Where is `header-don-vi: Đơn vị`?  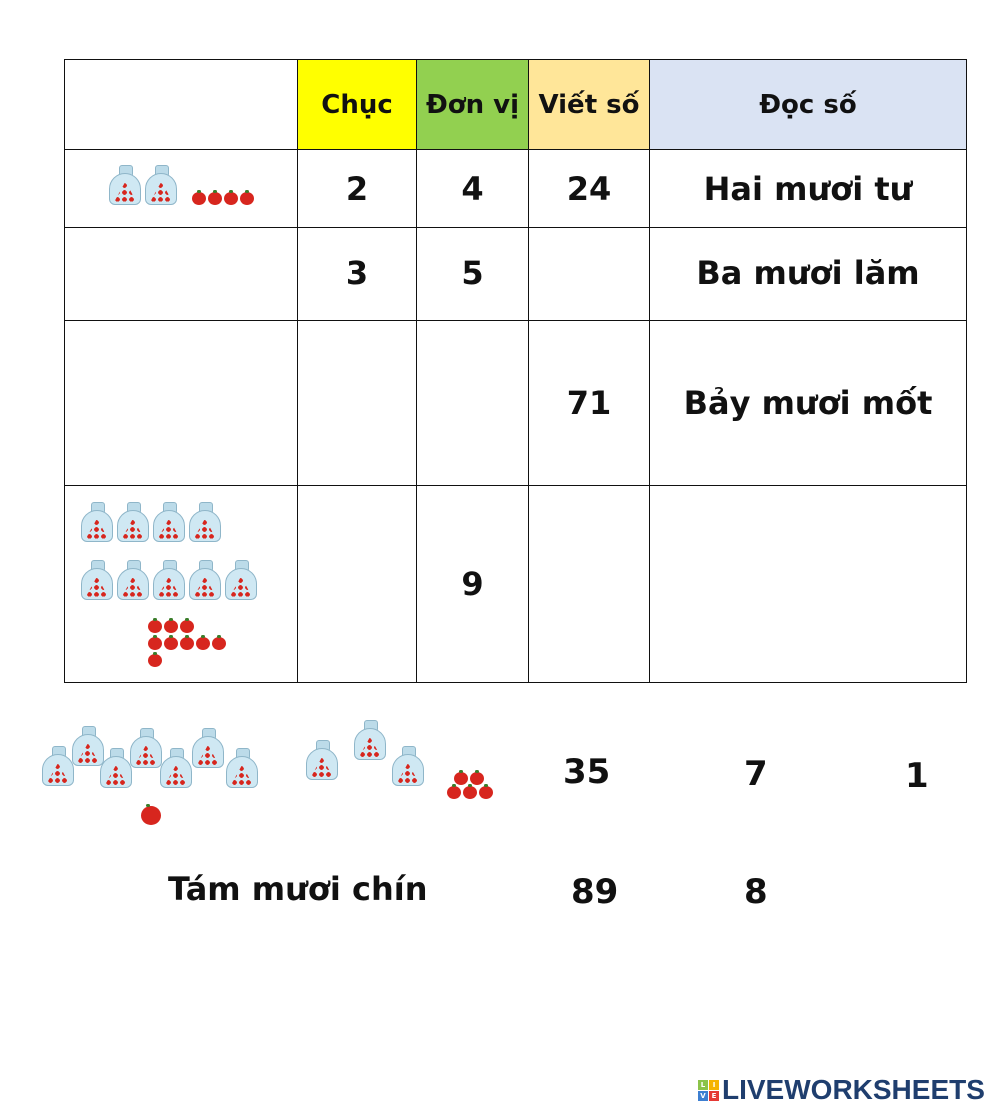 header-don-vi: Đơn vị is located at coordinates (472, 104).